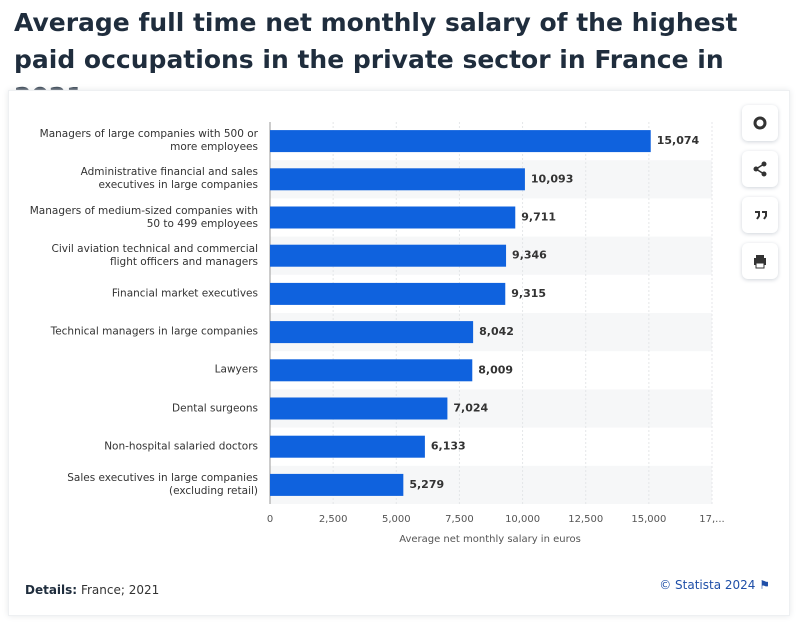  What do you see at coordinates (528, 293) in the screenshot?
I see `value-label: 9,315` at bounding box center [528, 293].